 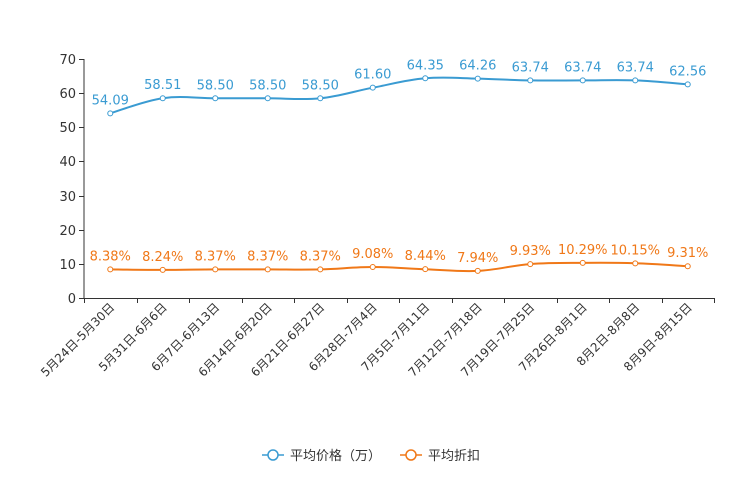 What do you see at coordinates (67, 128) in the screenshot?
I see `y-tick-label: 50` at bounding box center [67, 128].